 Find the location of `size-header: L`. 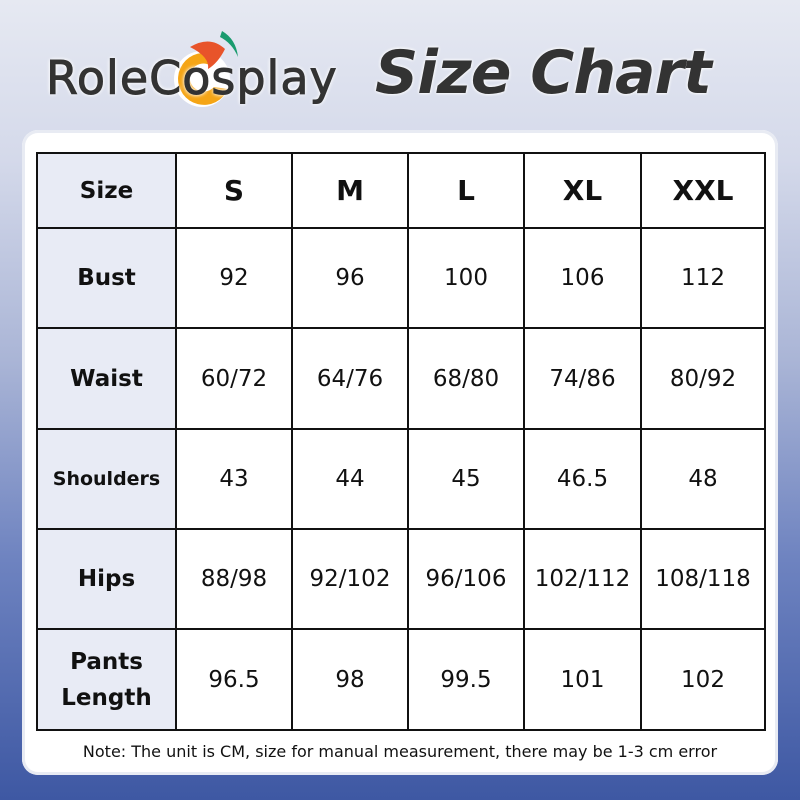

size-header: L is located at coordinates (466, 190).